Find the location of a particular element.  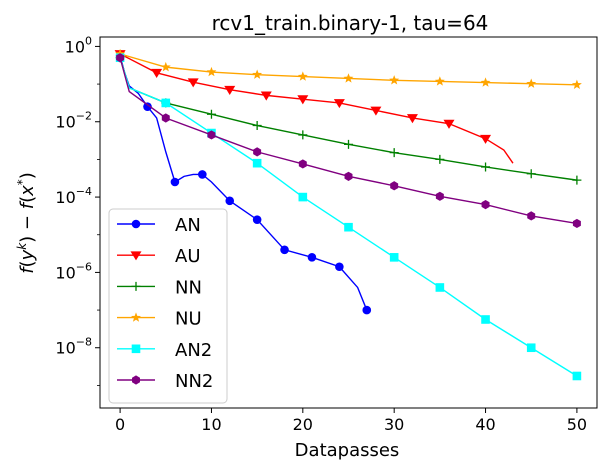

legend-label: NU is located at coordinates (188, 319).